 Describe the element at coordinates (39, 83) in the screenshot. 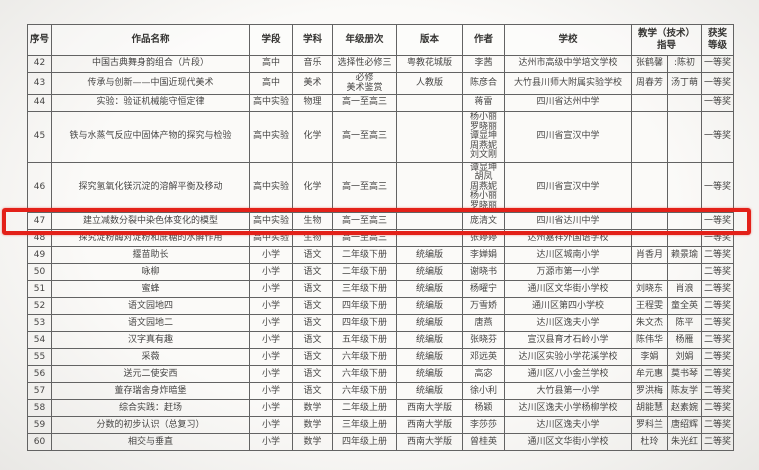

I see `serial-cell: 43` at that location.